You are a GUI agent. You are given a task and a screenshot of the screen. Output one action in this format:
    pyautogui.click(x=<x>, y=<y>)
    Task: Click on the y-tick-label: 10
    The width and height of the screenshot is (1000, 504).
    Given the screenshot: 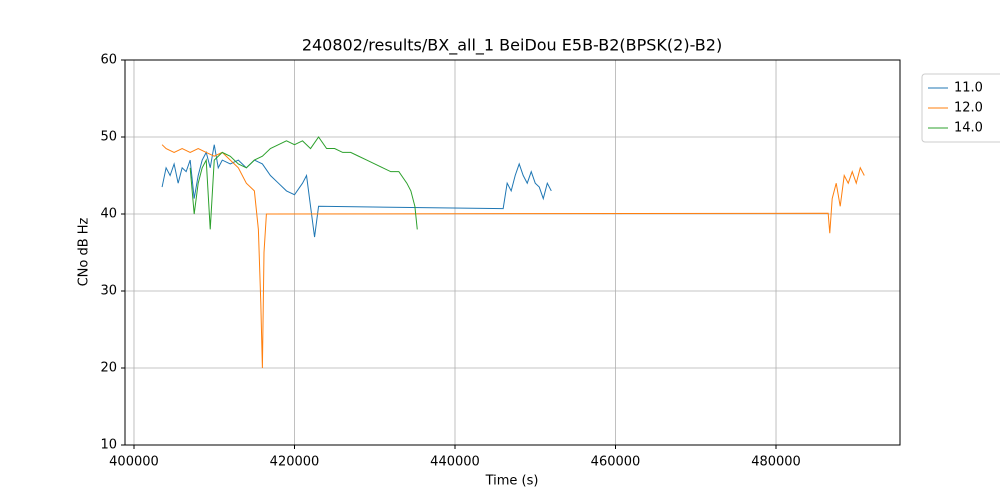 What is the action you would take?
    pyautogui.click(x=108, y=445)
    